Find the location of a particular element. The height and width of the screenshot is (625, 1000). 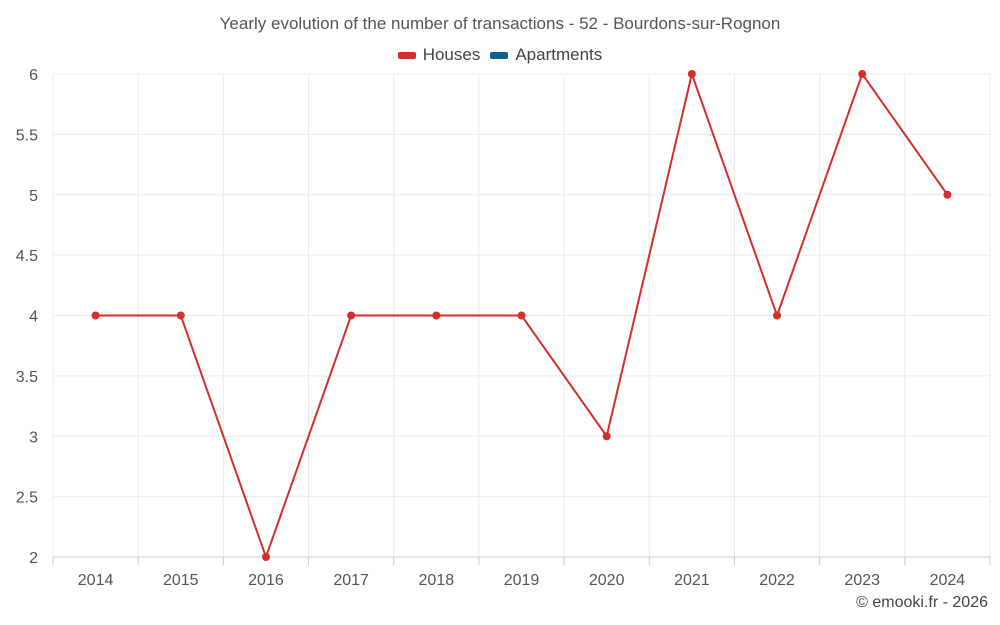

x-tick-label: 2019 is located at coordinates (522, 580).